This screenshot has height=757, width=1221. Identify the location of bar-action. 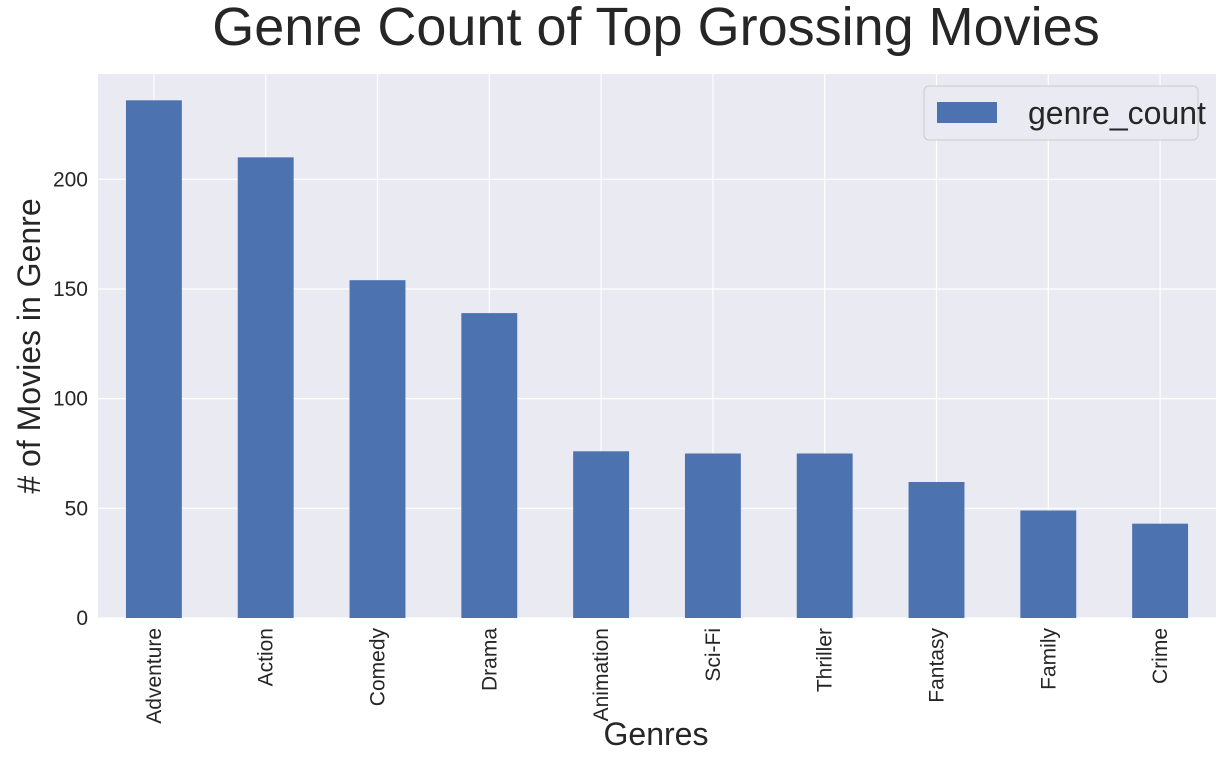
(265, 387).